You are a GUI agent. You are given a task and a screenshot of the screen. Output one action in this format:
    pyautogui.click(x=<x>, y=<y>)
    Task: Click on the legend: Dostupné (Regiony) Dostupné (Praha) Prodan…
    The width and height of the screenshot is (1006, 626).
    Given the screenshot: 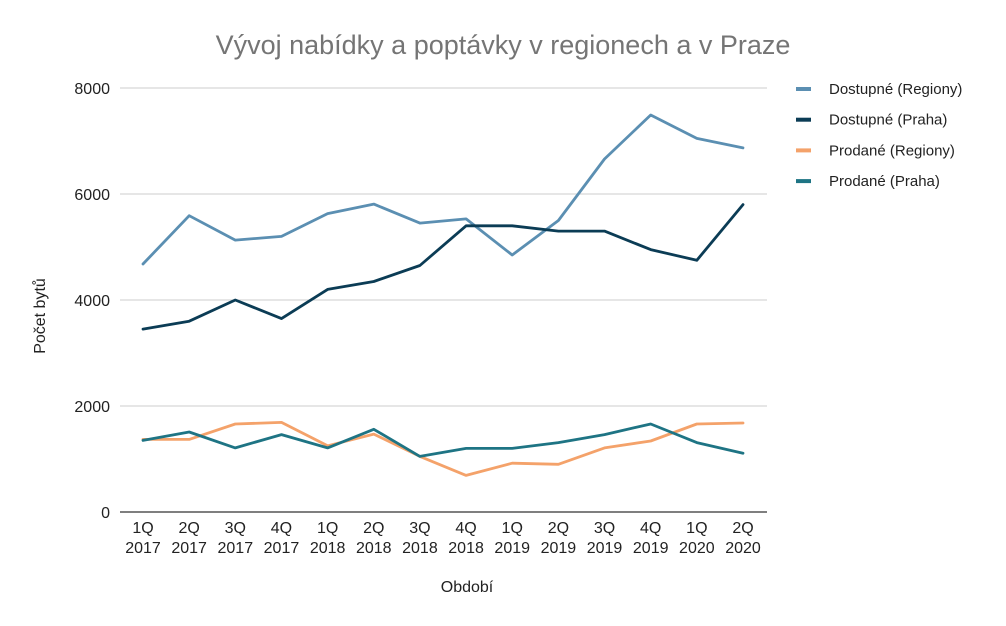 What is the action you would take?
    pyautogui.click(x=879, y=135)
    